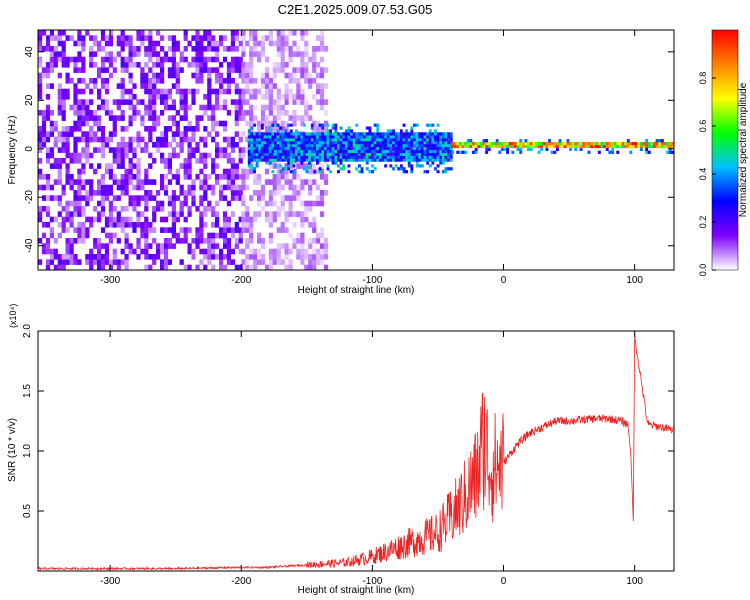 The height and width of the screenshot is (600, 750). What do you see at coordinates (703, 78) in the screenshot?
I see `colorbar-tick-label: 0.8` at bounding box center [703, 78].